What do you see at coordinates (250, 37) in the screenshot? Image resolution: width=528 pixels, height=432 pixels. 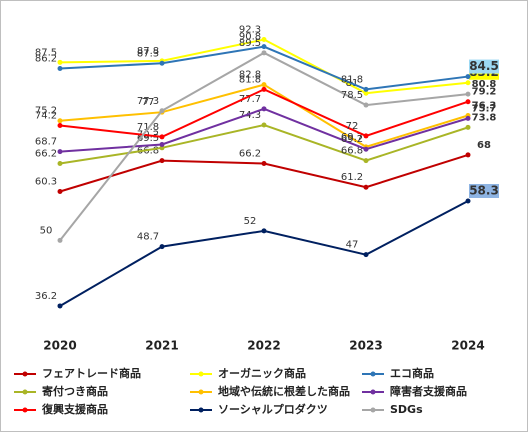 I see `data-label: 90.8` at bounding box center [250, 37].